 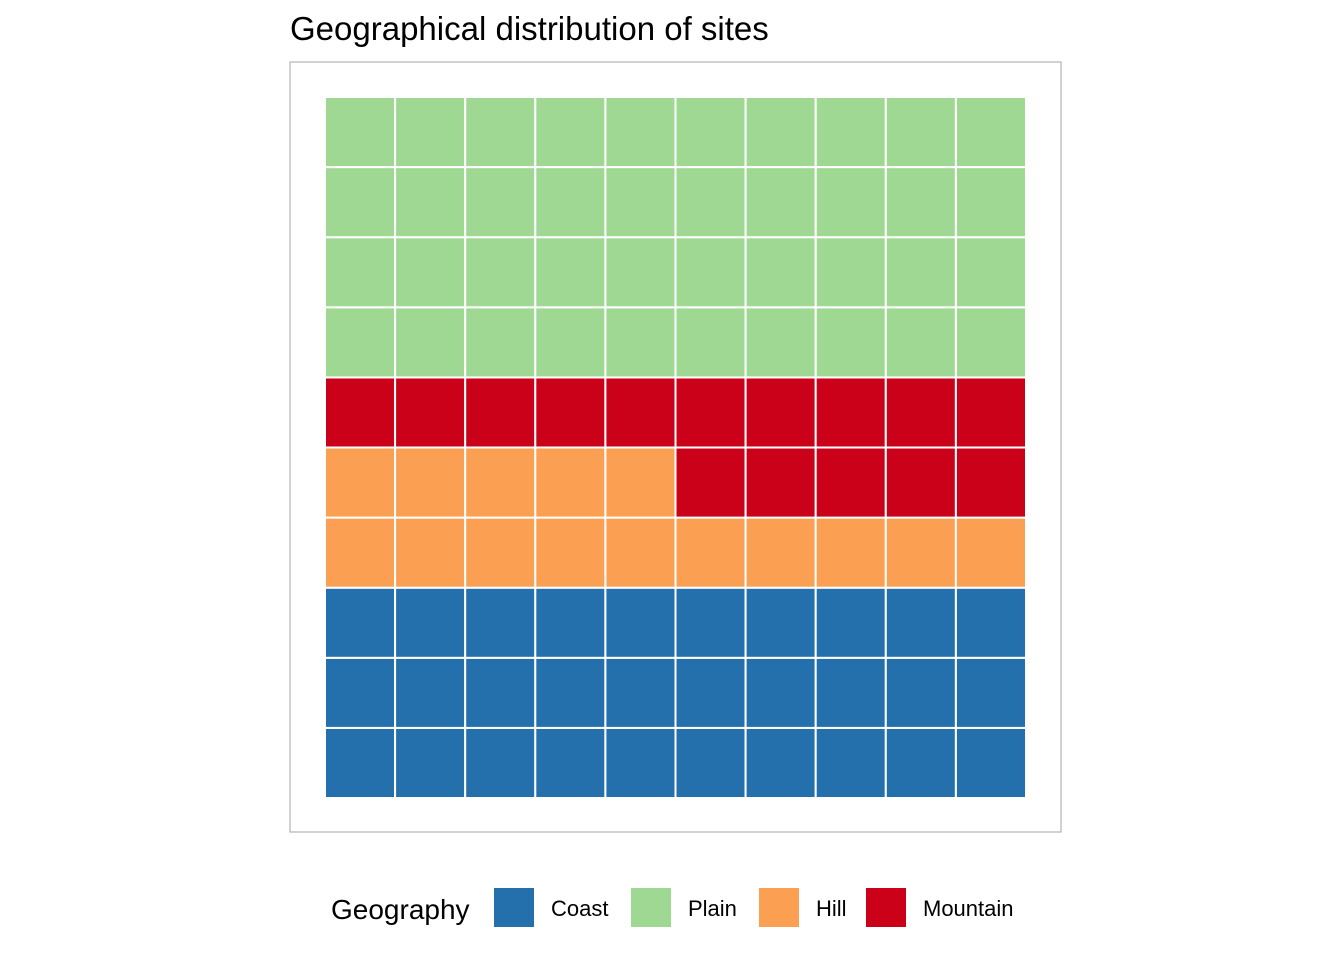 I want to click on chart-title: Geographical distribution of sites, so click(x=529, y=28).